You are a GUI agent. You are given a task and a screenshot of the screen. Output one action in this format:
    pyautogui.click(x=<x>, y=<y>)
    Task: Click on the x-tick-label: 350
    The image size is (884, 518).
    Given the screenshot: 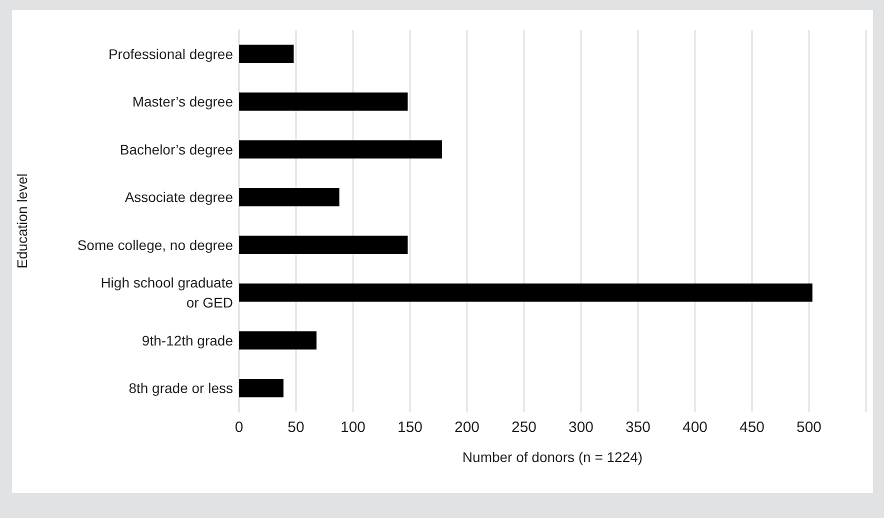 What is the action you would take?
    pyautogui.click(x=638, y=427)
    